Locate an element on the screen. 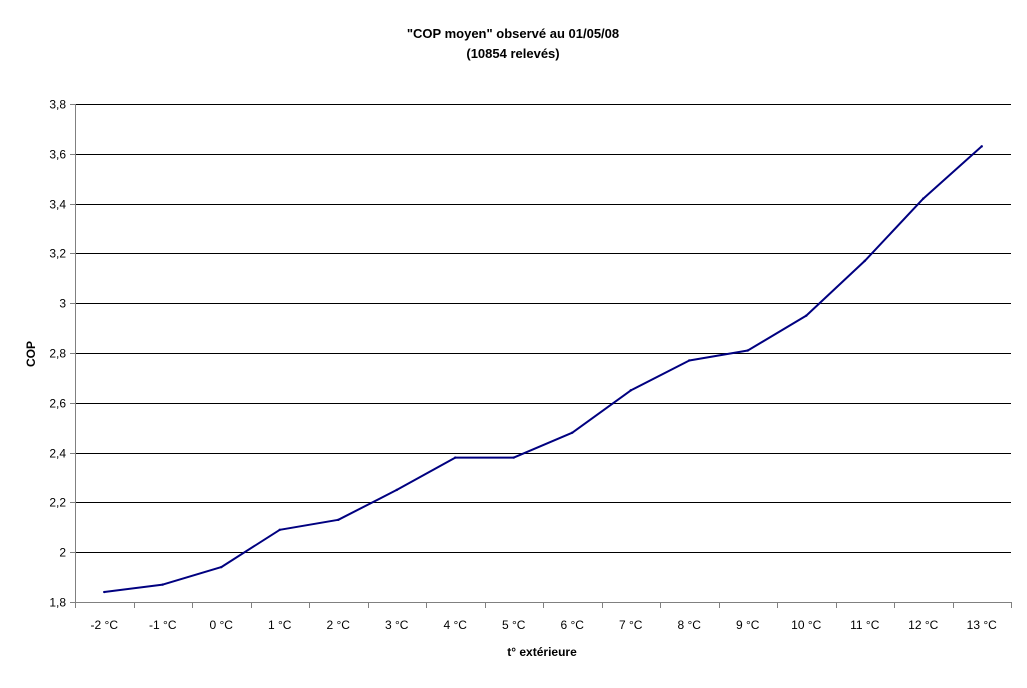 The image size is (1027, 688). y-tick-label: 3 is located at coordinates (62, 304).